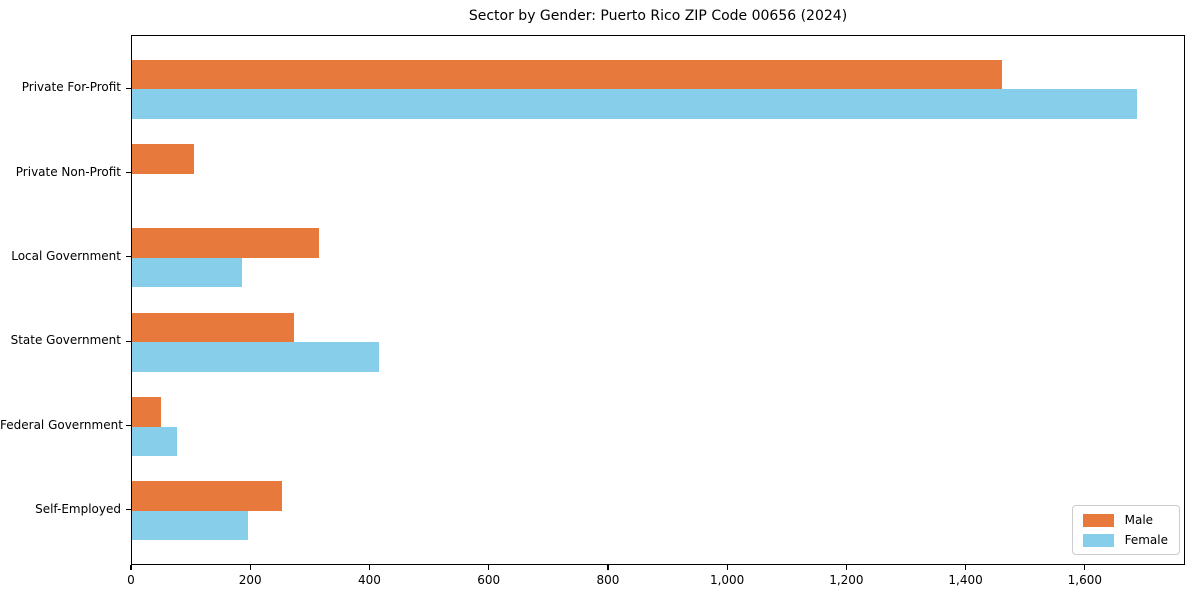 This screenshot has width=1200, height=600. Describe the element at coordinates (213, 327) in the screenshot. I see `bar-male-state-government` at that location.